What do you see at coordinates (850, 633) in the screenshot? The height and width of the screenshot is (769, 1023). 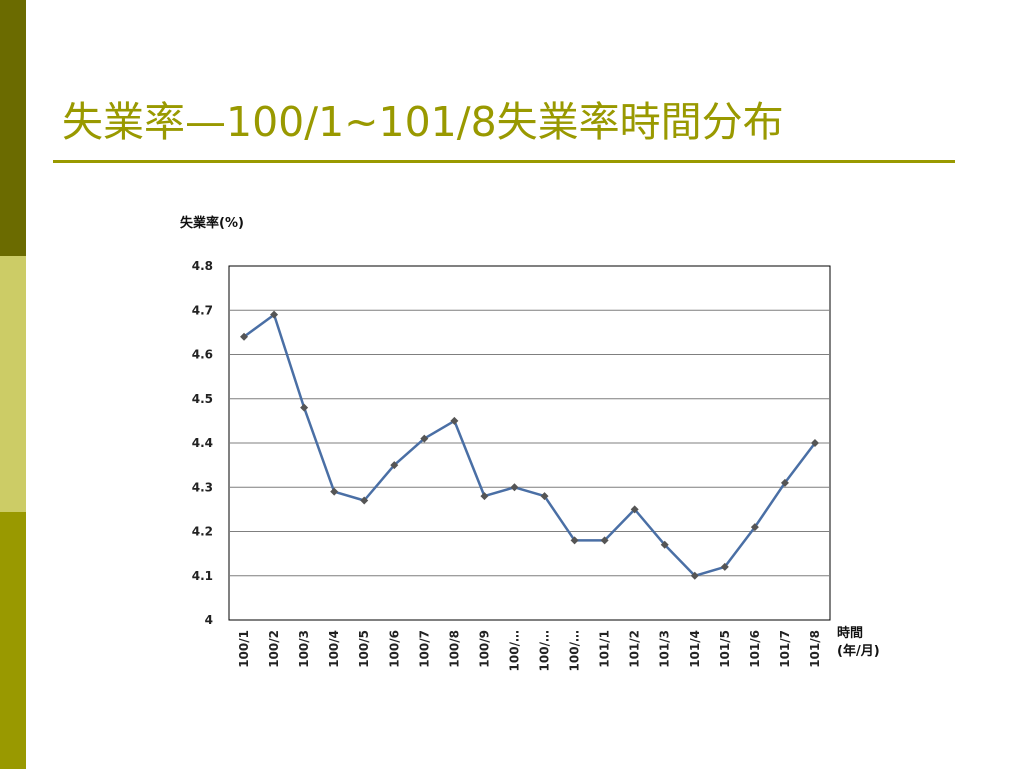 I see `x-axis-title: 時間` at bounding box center [850, 633].